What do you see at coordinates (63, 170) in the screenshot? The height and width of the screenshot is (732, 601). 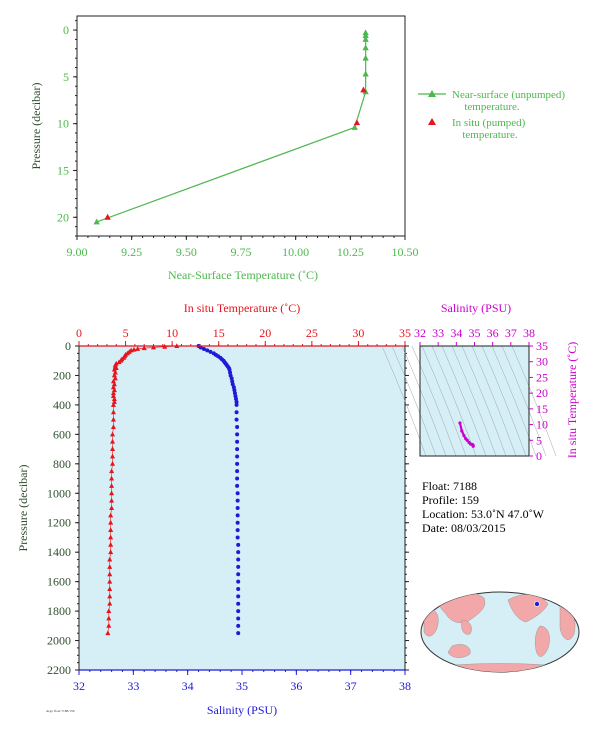 I see `near-surface-y-tick-label: 15` at bounding box center [63, 170].